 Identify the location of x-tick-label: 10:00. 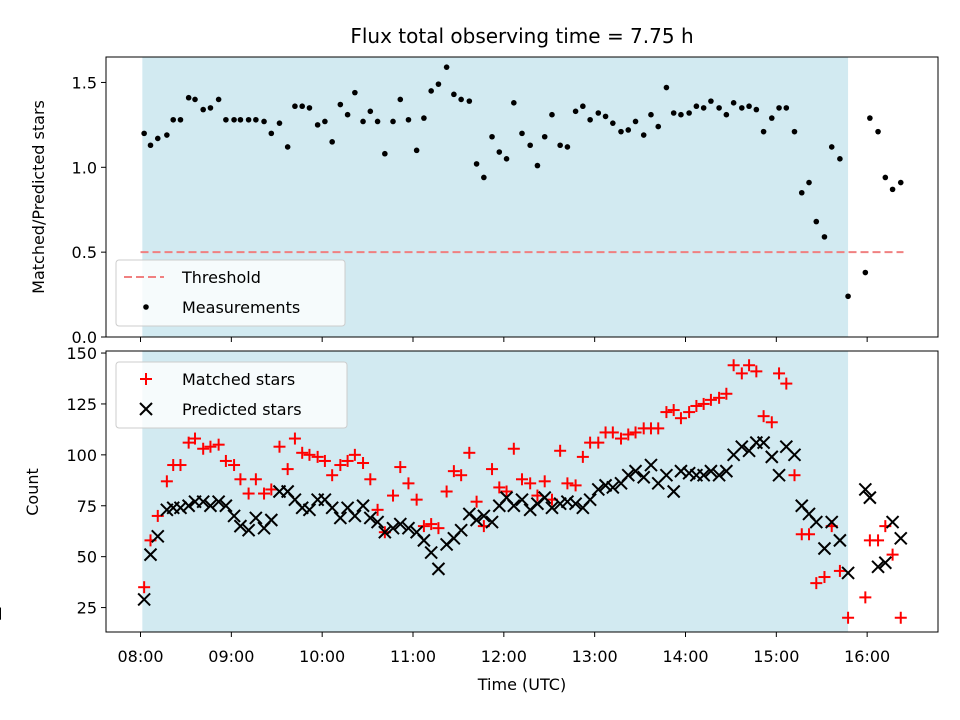
(322, 656).